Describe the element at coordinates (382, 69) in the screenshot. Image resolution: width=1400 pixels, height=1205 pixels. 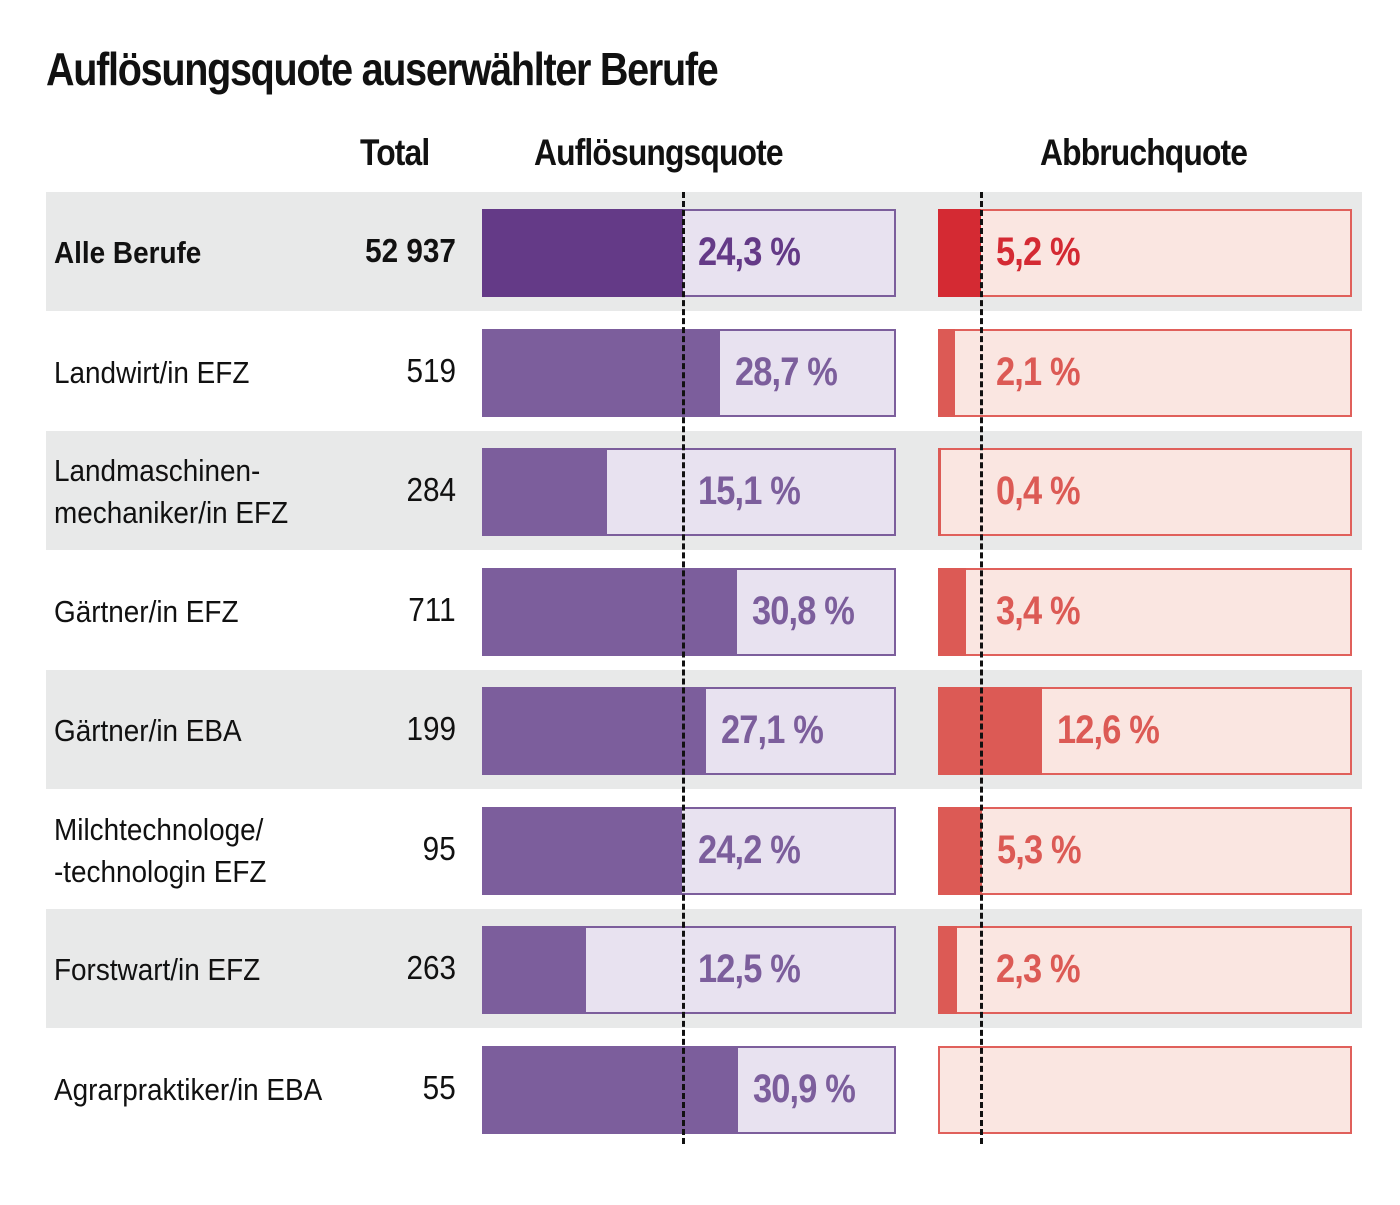
I see `chart-title: Auflösungsquote auserwählter Berufe` at that location.